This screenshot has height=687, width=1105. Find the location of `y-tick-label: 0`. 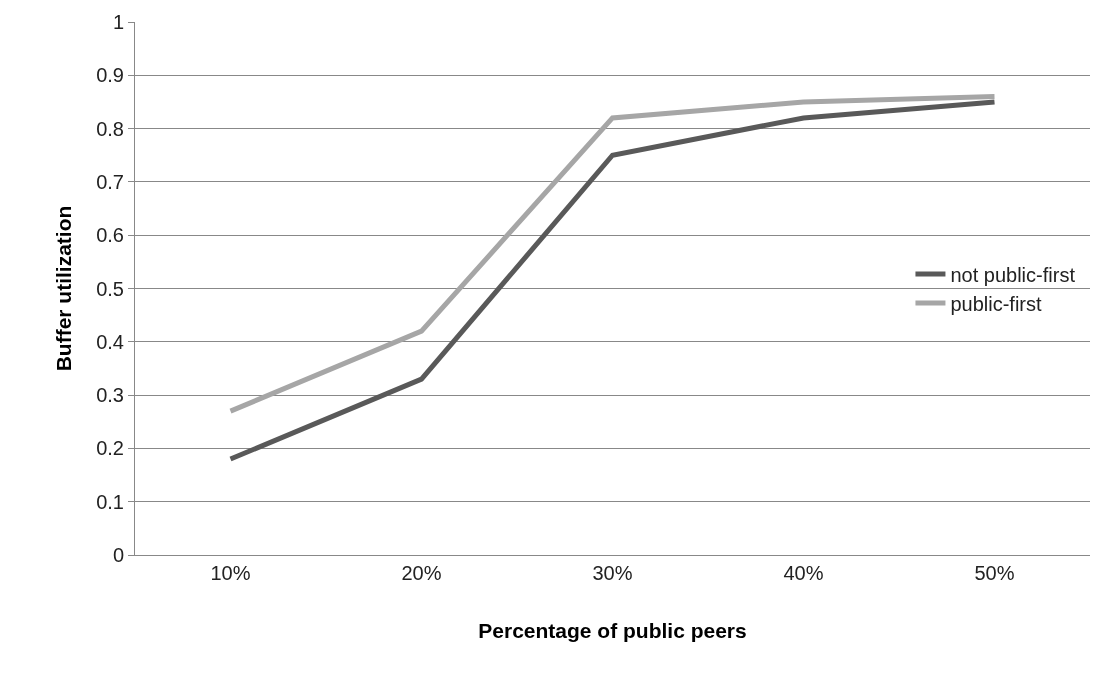

y-tick-label: 0 is located at coordinates (118, 555).